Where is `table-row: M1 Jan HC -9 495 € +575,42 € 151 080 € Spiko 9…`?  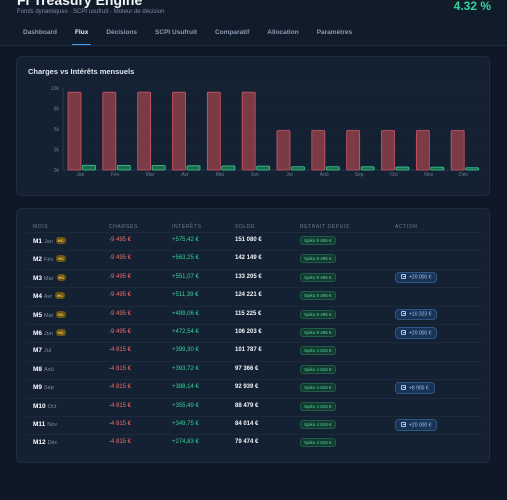 table-row: M1 Jan HC -9 495 € +575,42 € 151 080 € Spiko 9… is located at coordinates (254, 241).